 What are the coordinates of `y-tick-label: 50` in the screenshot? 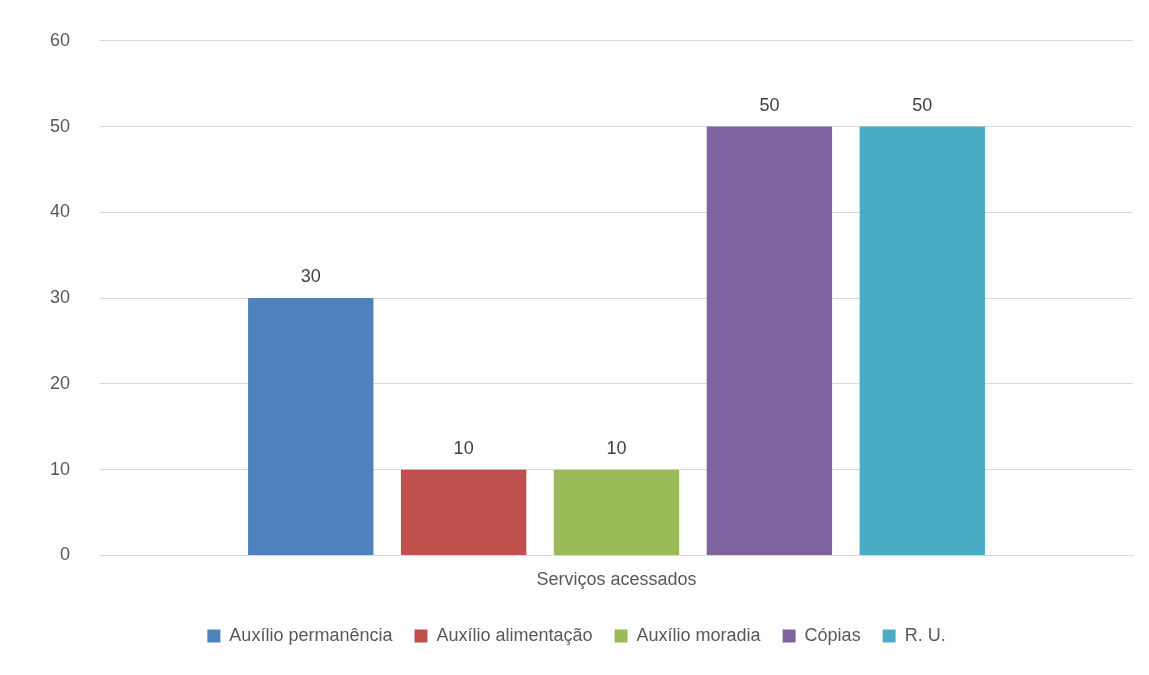 It's located at (60, 125).